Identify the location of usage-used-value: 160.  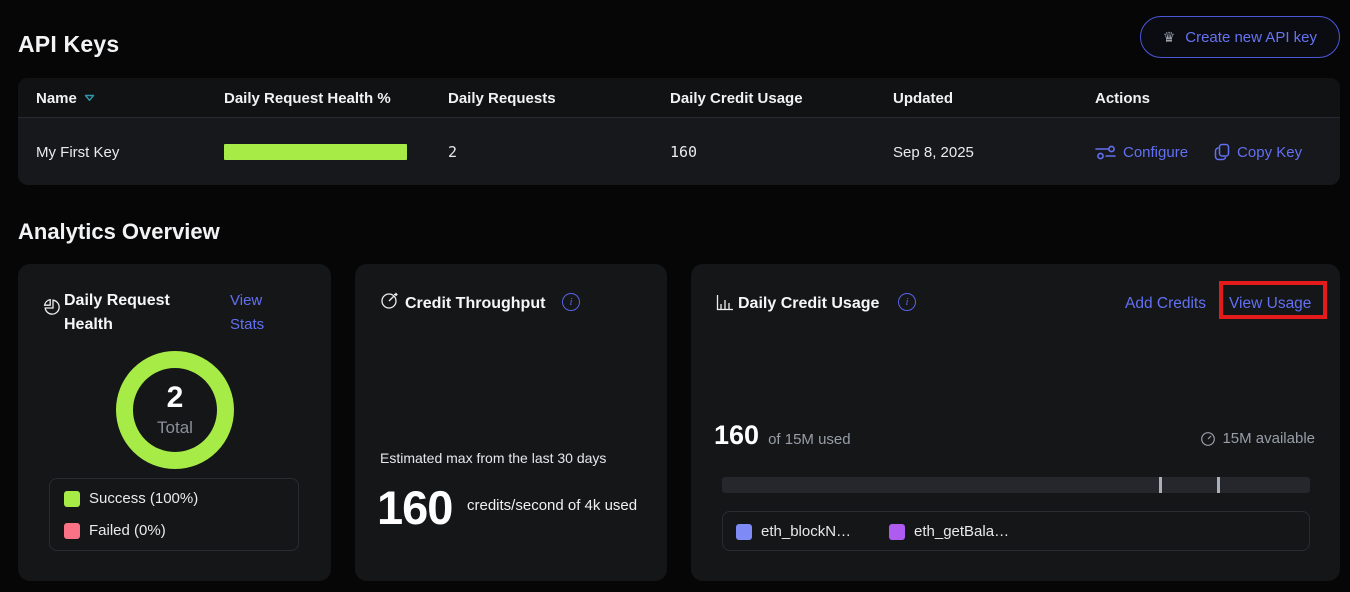
(737, 435).